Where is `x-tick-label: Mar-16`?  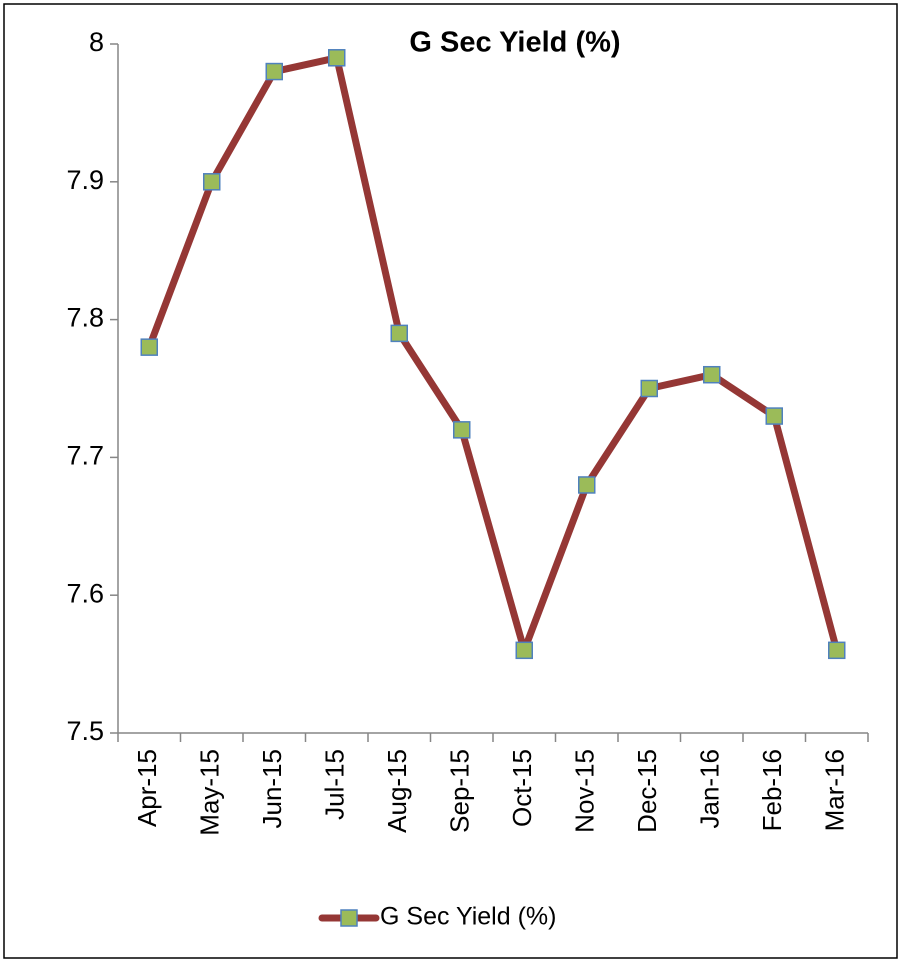 x-tick-label: Mar-16 is located at coordinates (835, 790).